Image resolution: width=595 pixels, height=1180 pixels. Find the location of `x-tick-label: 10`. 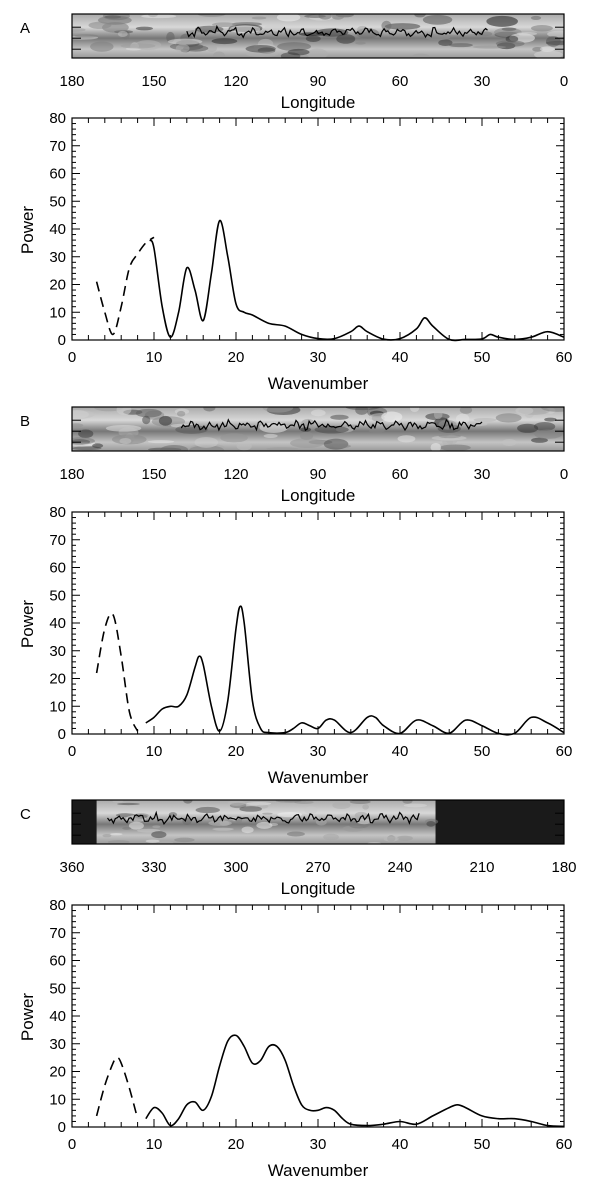

x-tick-label: 10 is located at coordinates (154, 1144).